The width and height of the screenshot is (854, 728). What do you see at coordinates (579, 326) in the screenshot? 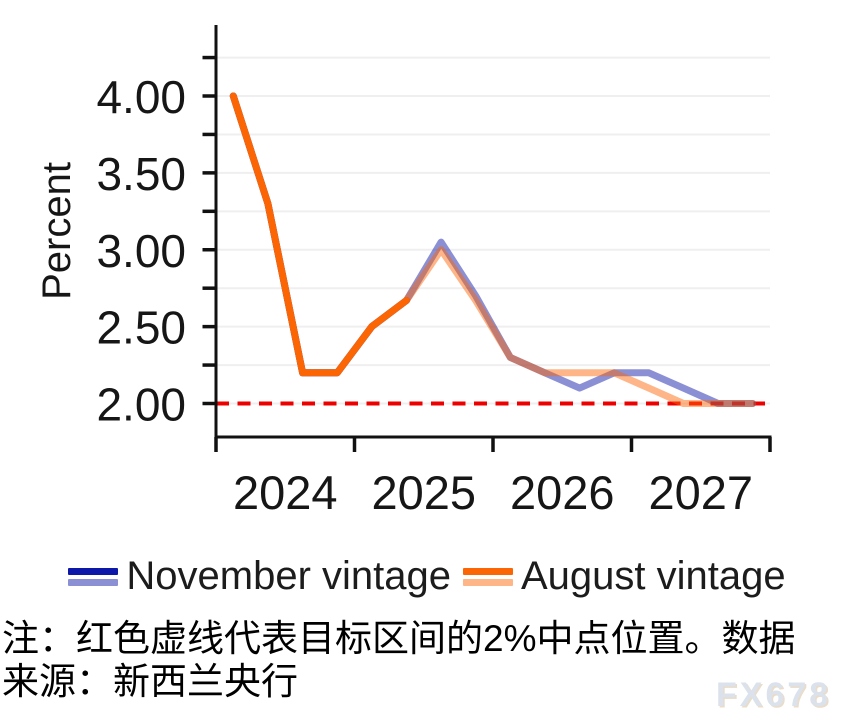
I see `series-august-forecast` at bounding box center [579, 326].